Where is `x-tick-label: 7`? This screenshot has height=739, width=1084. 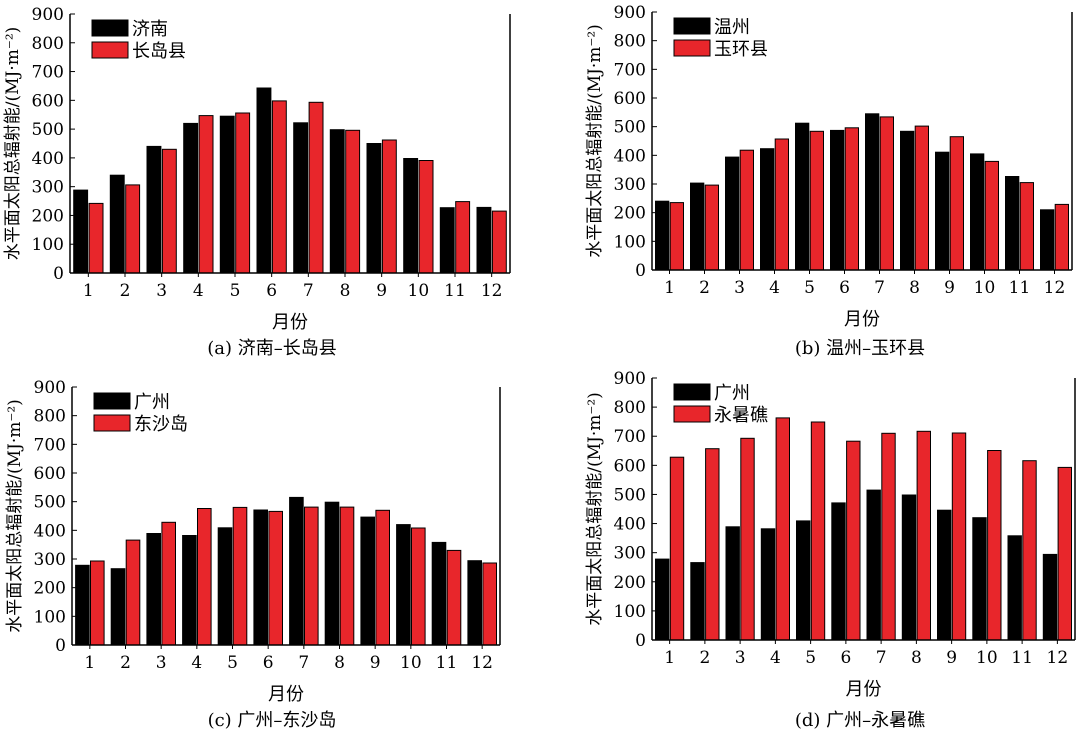
x-tick-label: 7 is located at coordinates (303, 663).